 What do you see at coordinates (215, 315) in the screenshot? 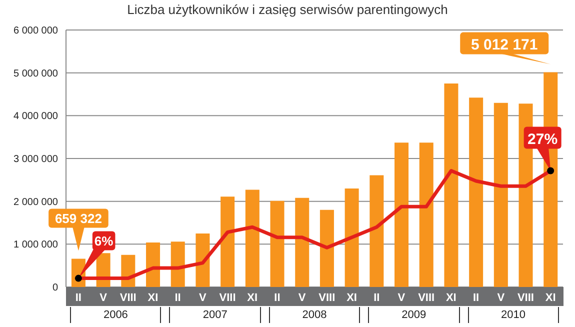
I see `text: 2007` at bounding box center [215, 315].